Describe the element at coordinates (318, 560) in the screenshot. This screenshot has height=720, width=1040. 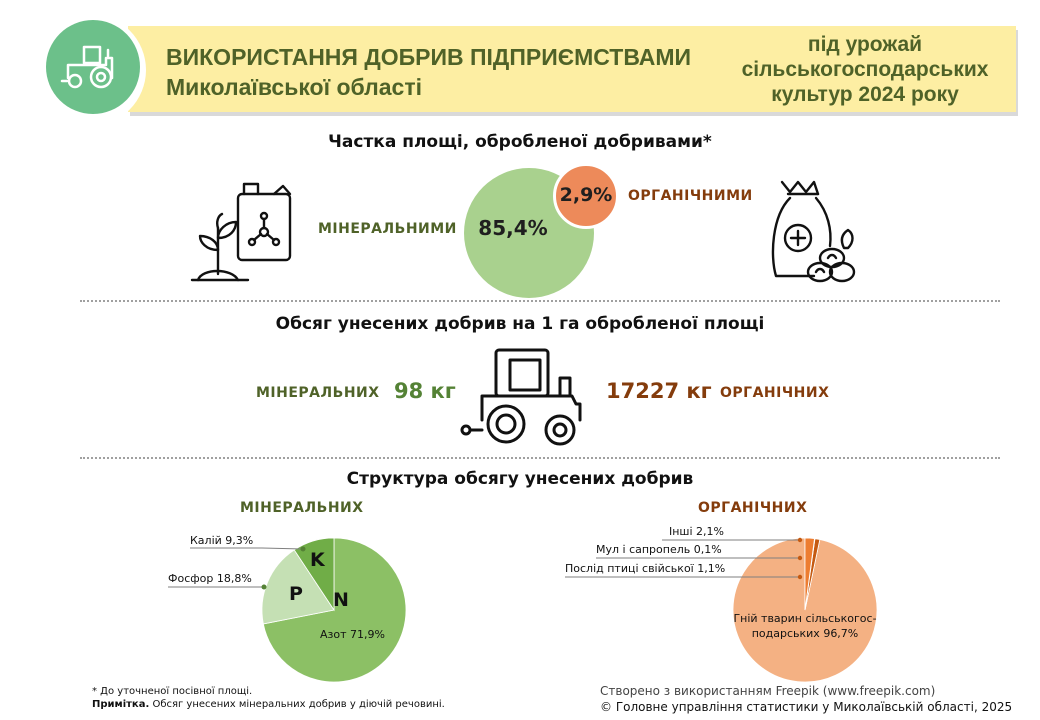
I see `pie-letter-k: K` at that location.